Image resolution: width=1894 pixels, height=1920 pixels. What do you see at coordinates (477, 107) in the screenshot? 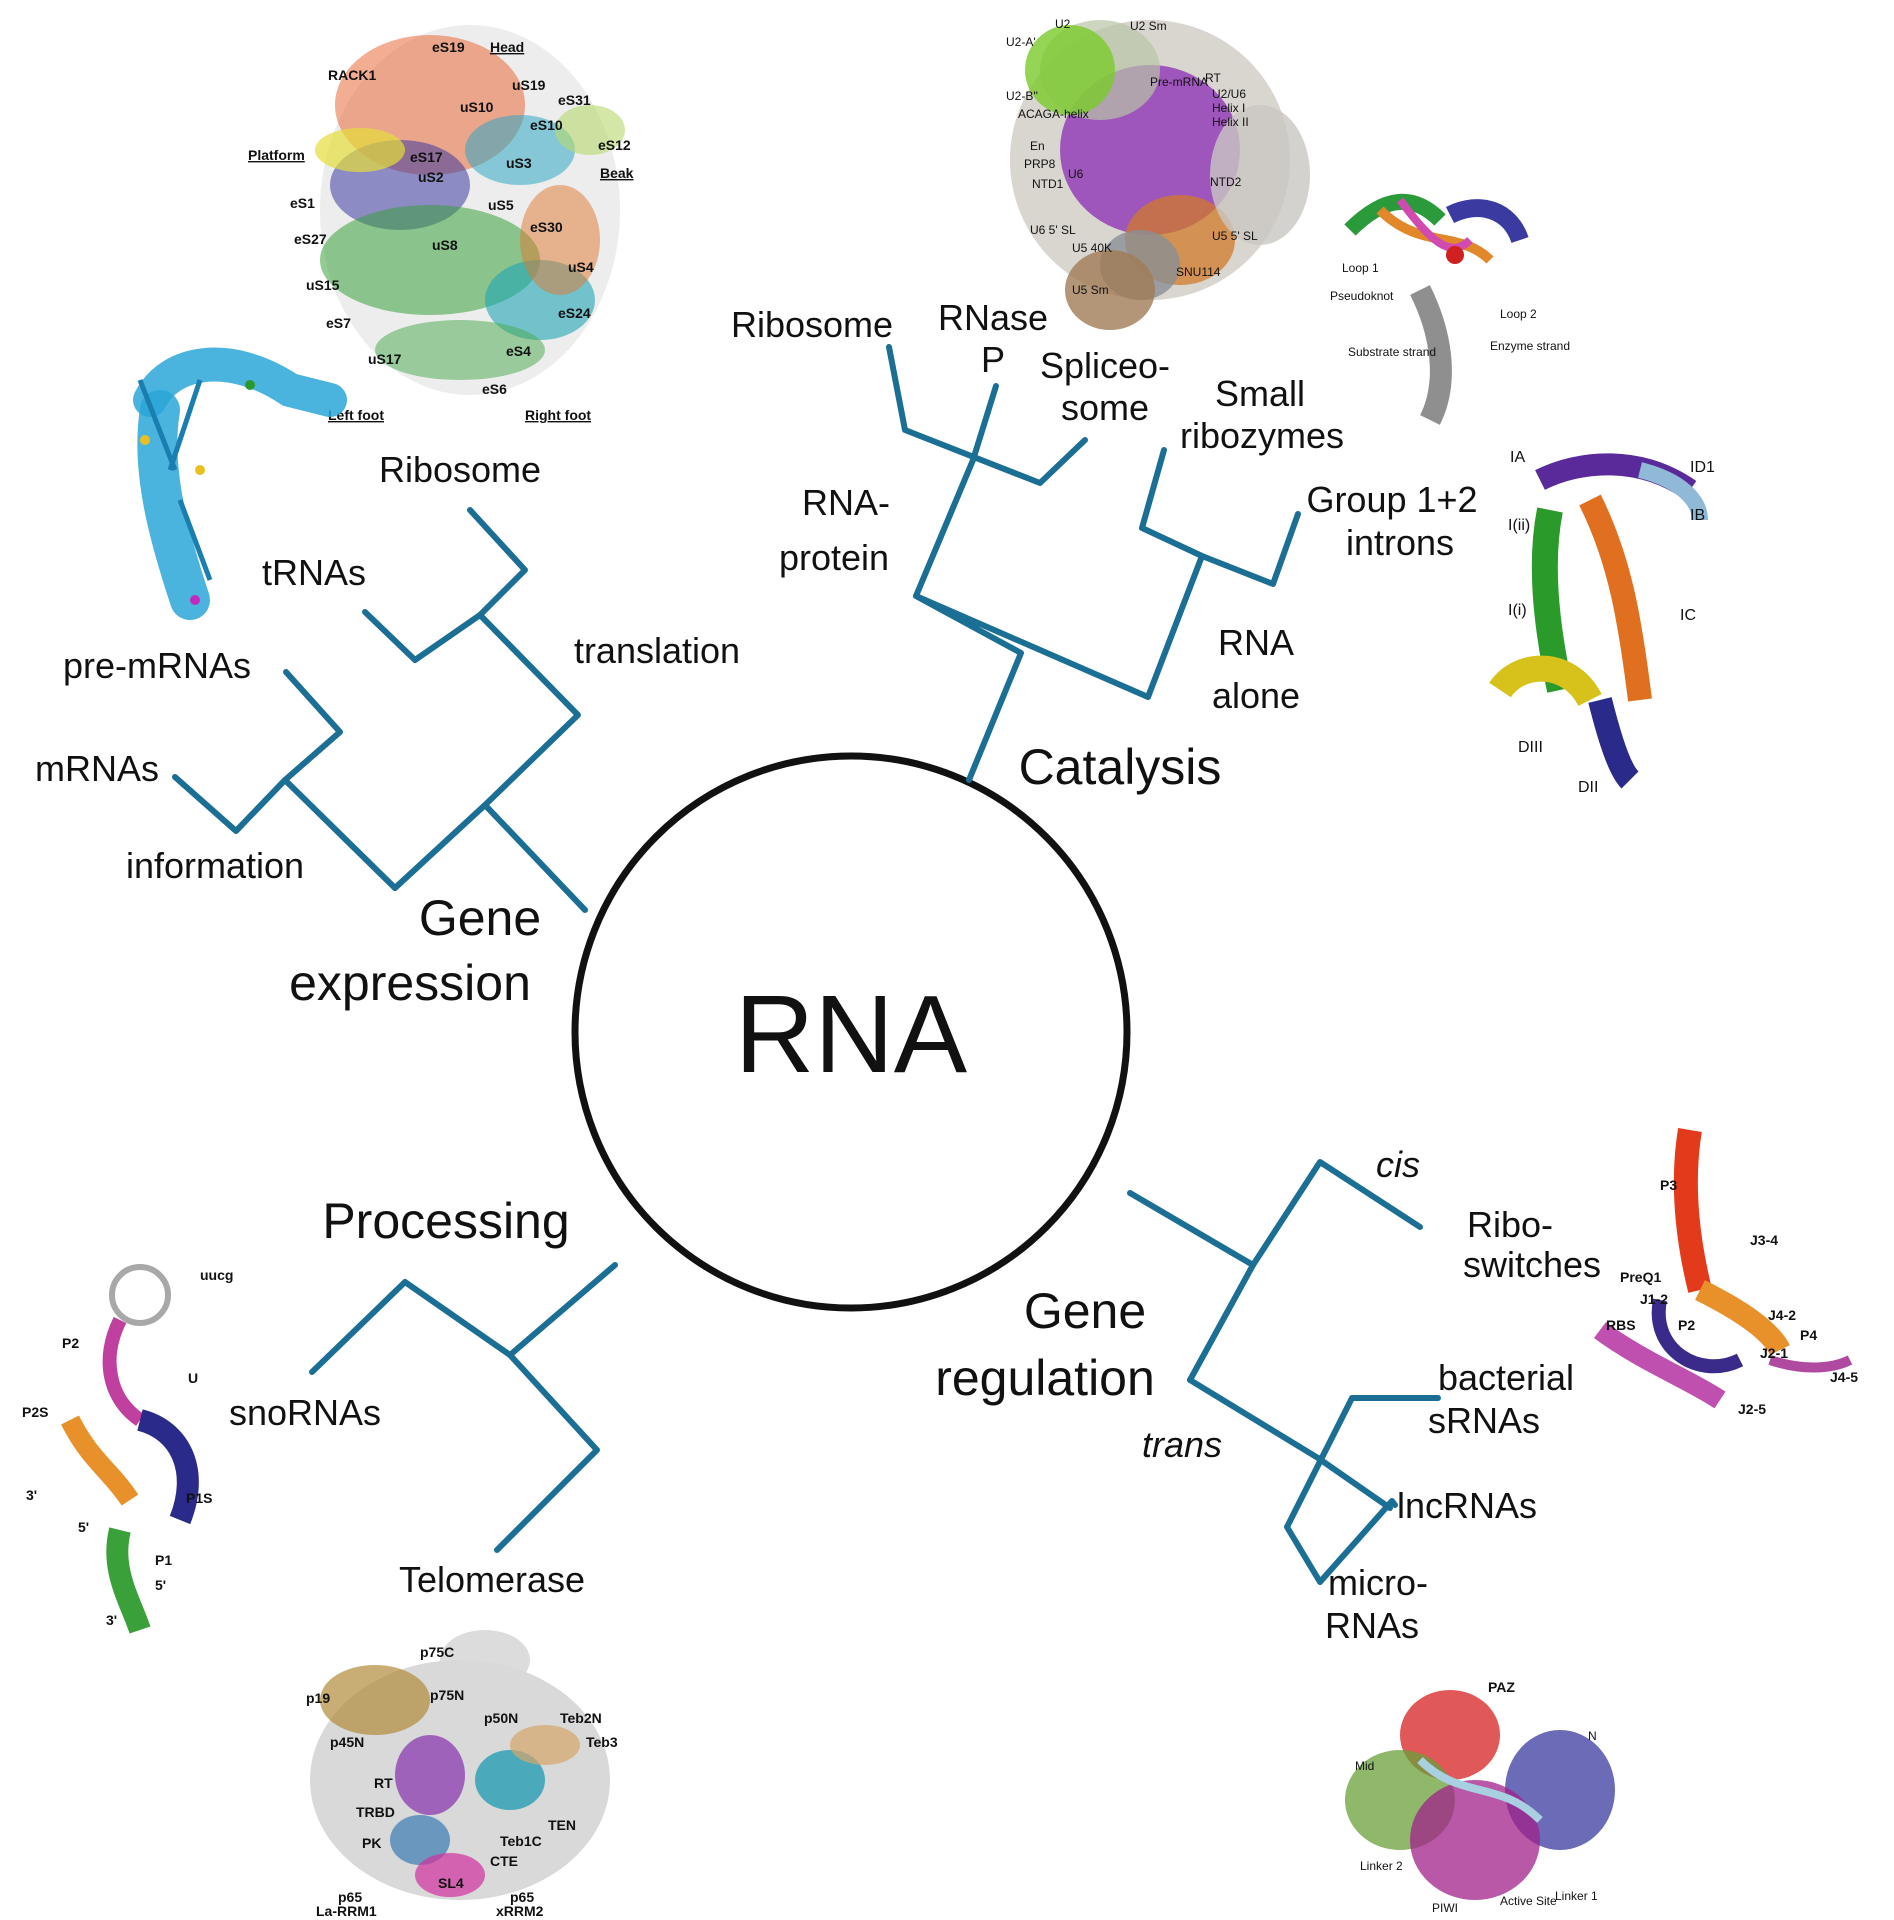
I see `ribosome-label-us10: uS10` at bounding box center [477, 107].